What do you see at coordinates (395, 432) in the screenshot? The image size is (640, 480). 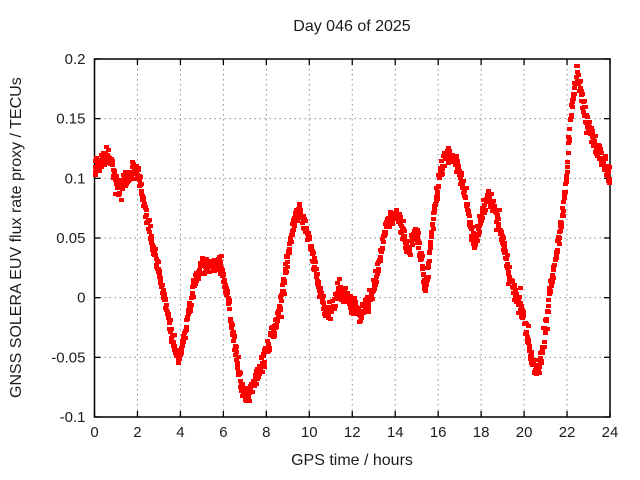 I see `x-tick-label: 14` at bounding box center [395, 432].